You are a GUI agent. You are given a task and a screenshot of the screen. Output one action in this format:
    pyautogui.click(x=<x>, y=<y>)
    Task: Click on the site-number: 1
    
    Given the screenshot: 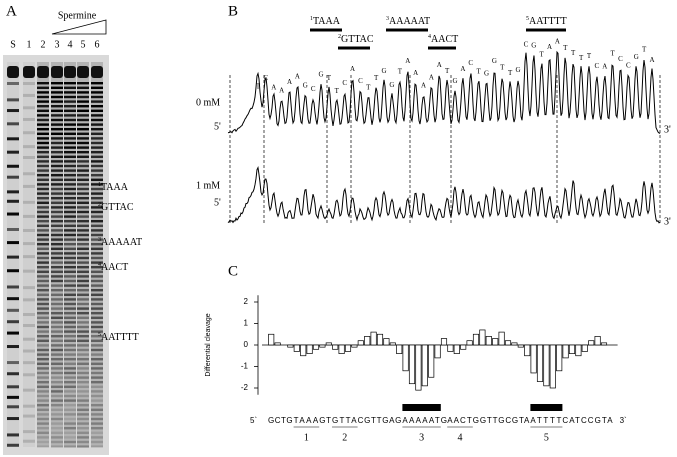 What is the action you would take?
    pyautogui.click(x=311, y=19)
    